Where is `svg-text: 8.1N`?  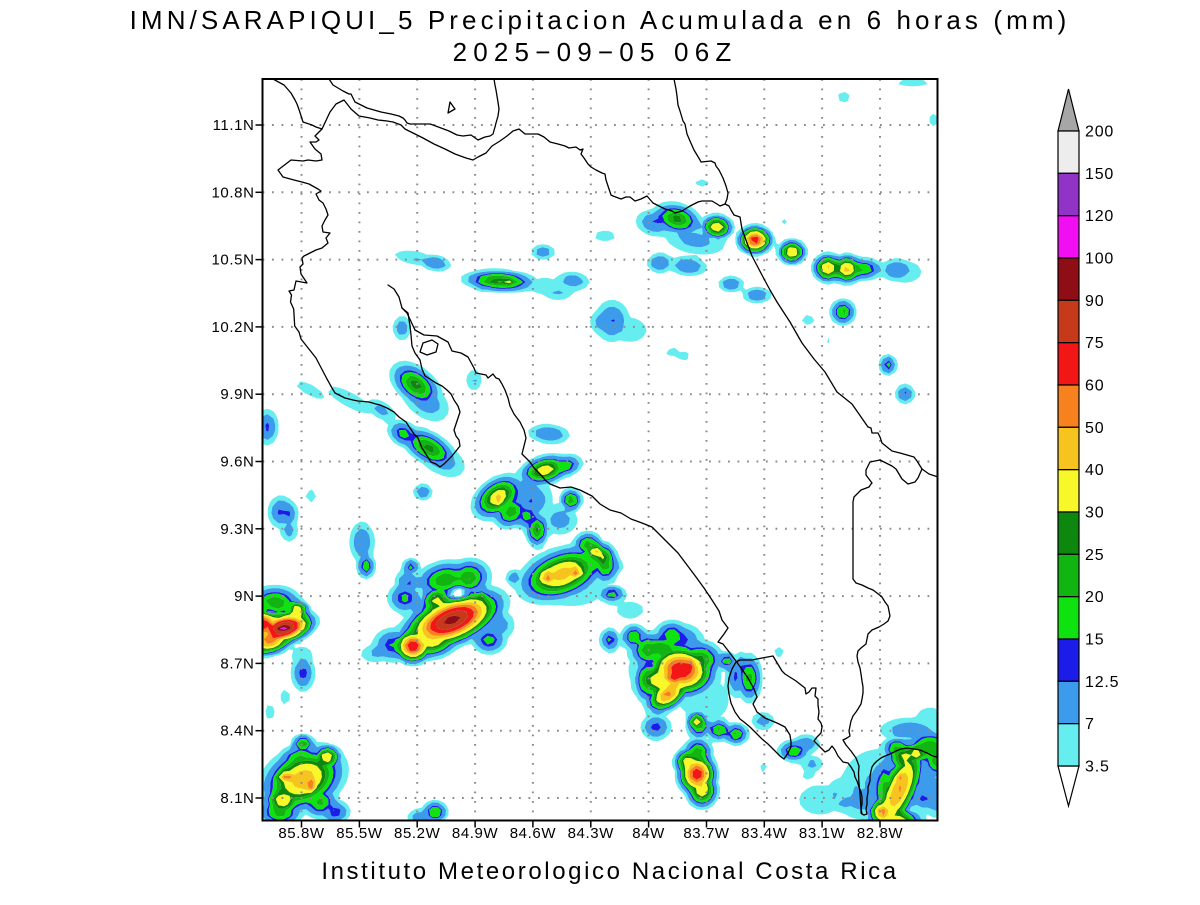 svg-text: 8.1N is located at coordinates (237, 798).